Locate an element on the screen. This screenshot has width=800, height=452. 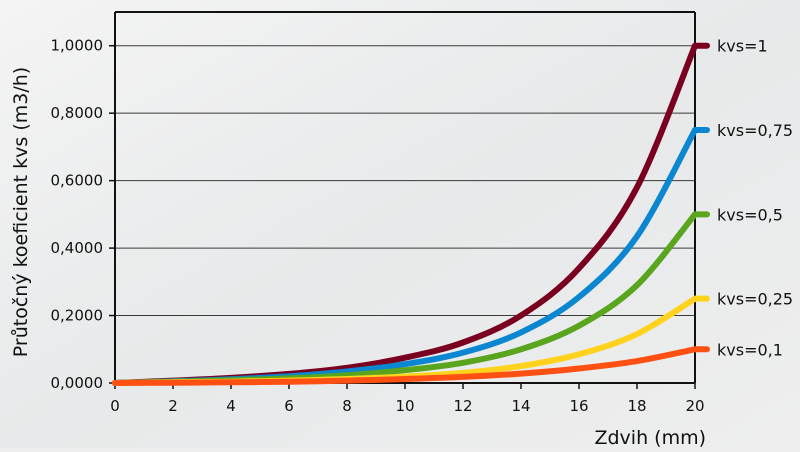
x-tick-label: 8 is located at coordinates (347, 406).